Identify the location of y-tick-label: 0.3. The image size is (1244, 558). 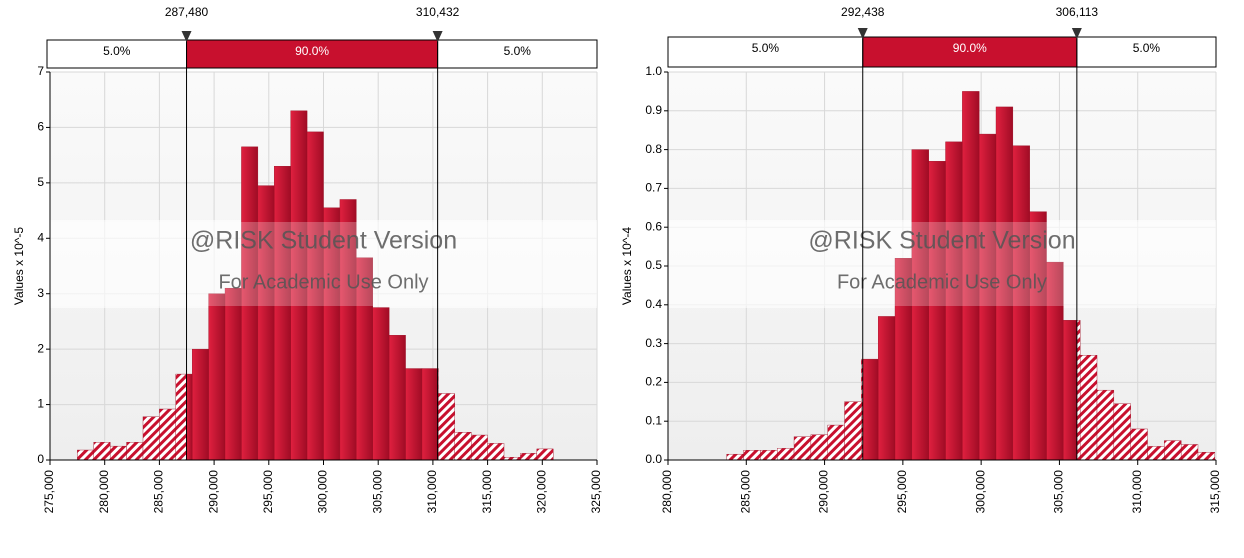
(653, 343).